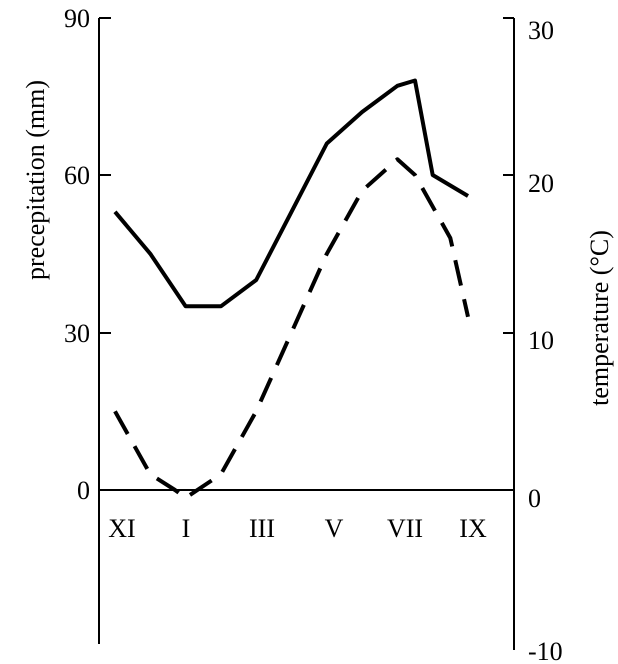 The image size is (618, 664). Describe the element at coordinates (77, 333) in the screenshot. I see `left-tick-label-30: 30` at that location.